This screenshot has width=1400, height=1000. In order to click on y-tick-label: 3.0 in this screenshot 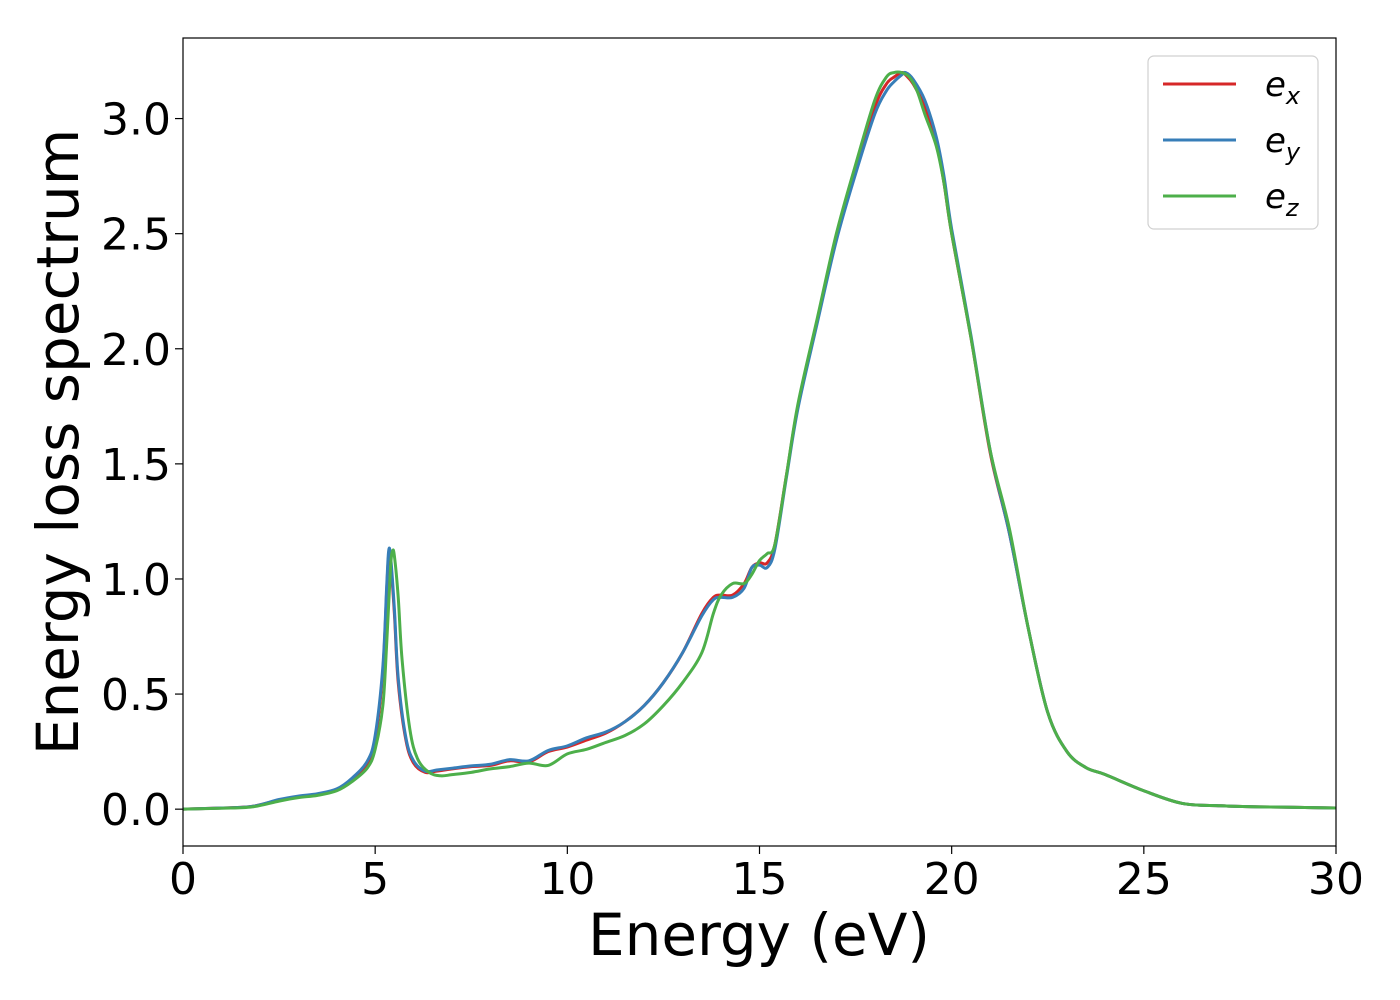, I will do `click(136, 120)`.